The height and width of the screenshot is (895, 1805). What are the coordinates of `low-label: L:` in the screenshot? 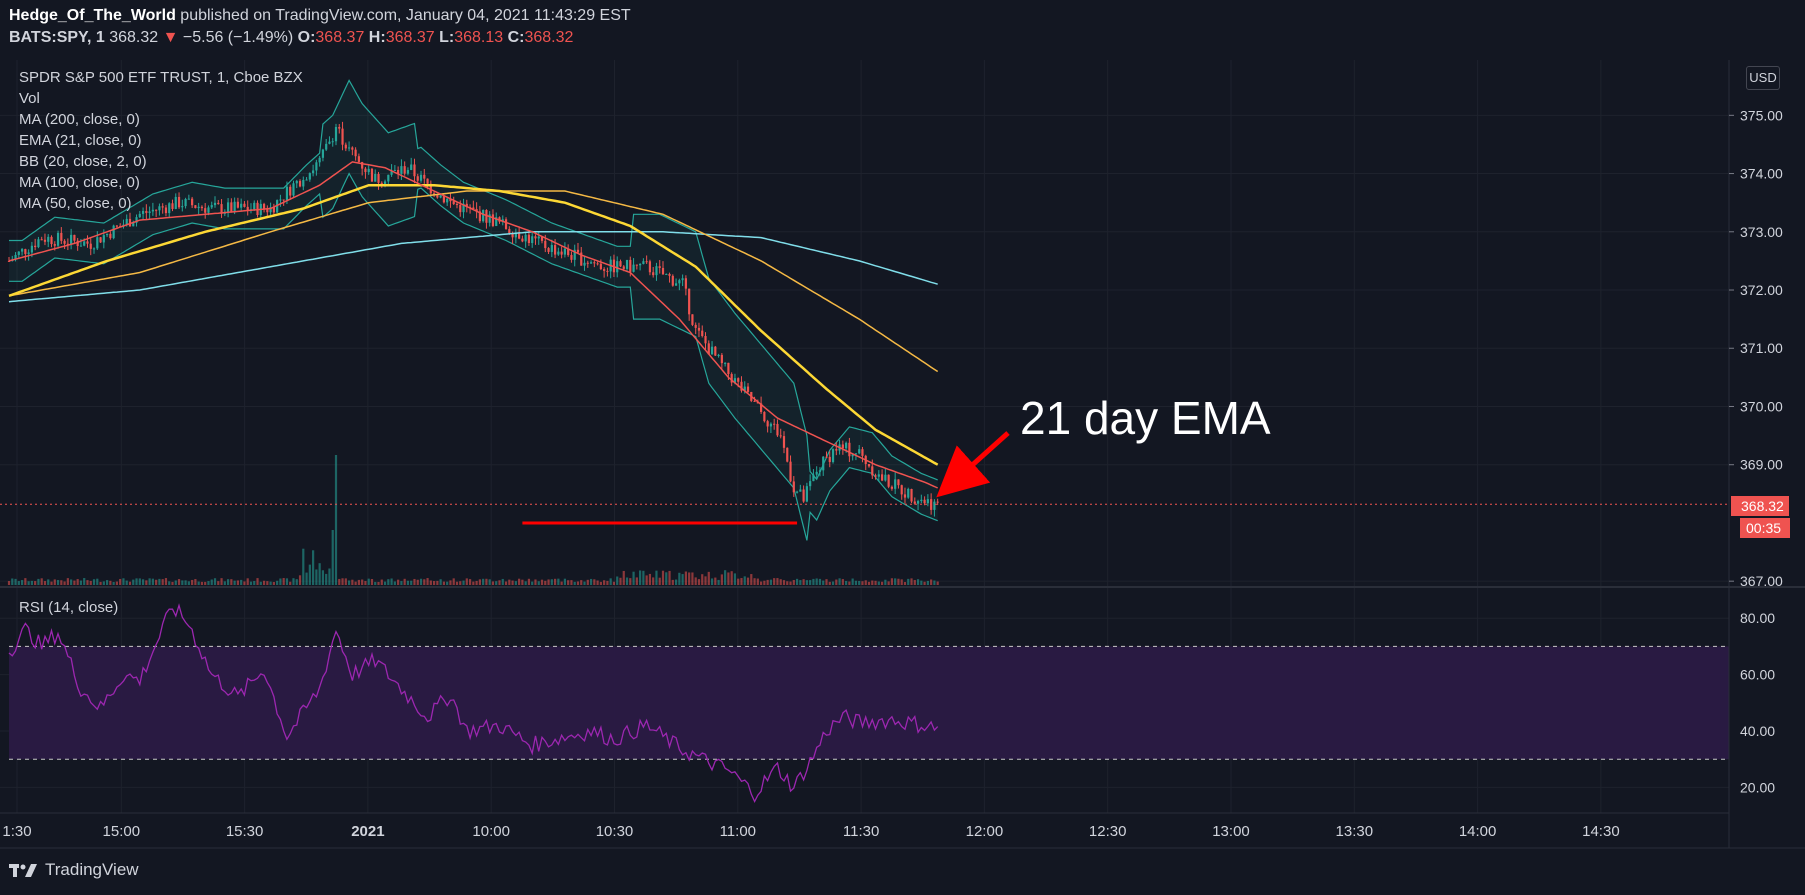 It's located at (447, 37).